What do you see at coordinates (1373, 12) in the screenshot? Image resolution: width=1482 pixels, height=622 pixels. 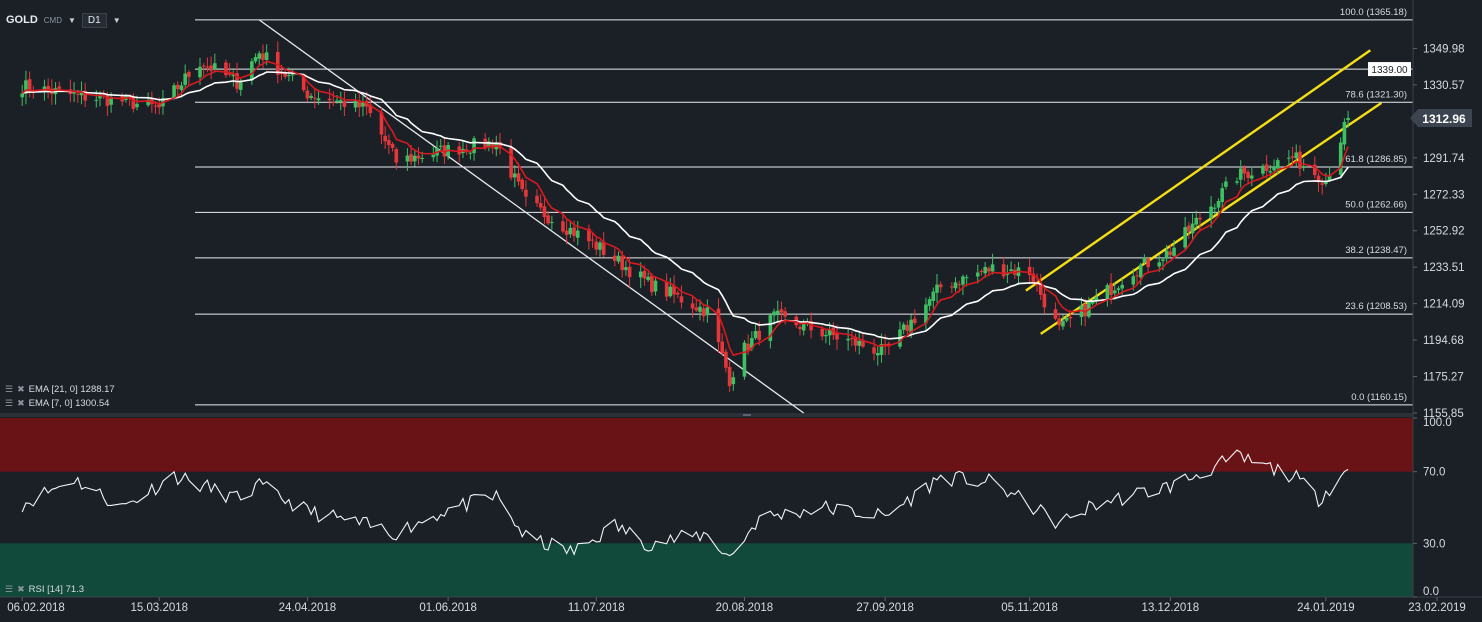 I see `fib-label-100-0: 100.0 (1365.18)` at bounding box center [1373, 12].